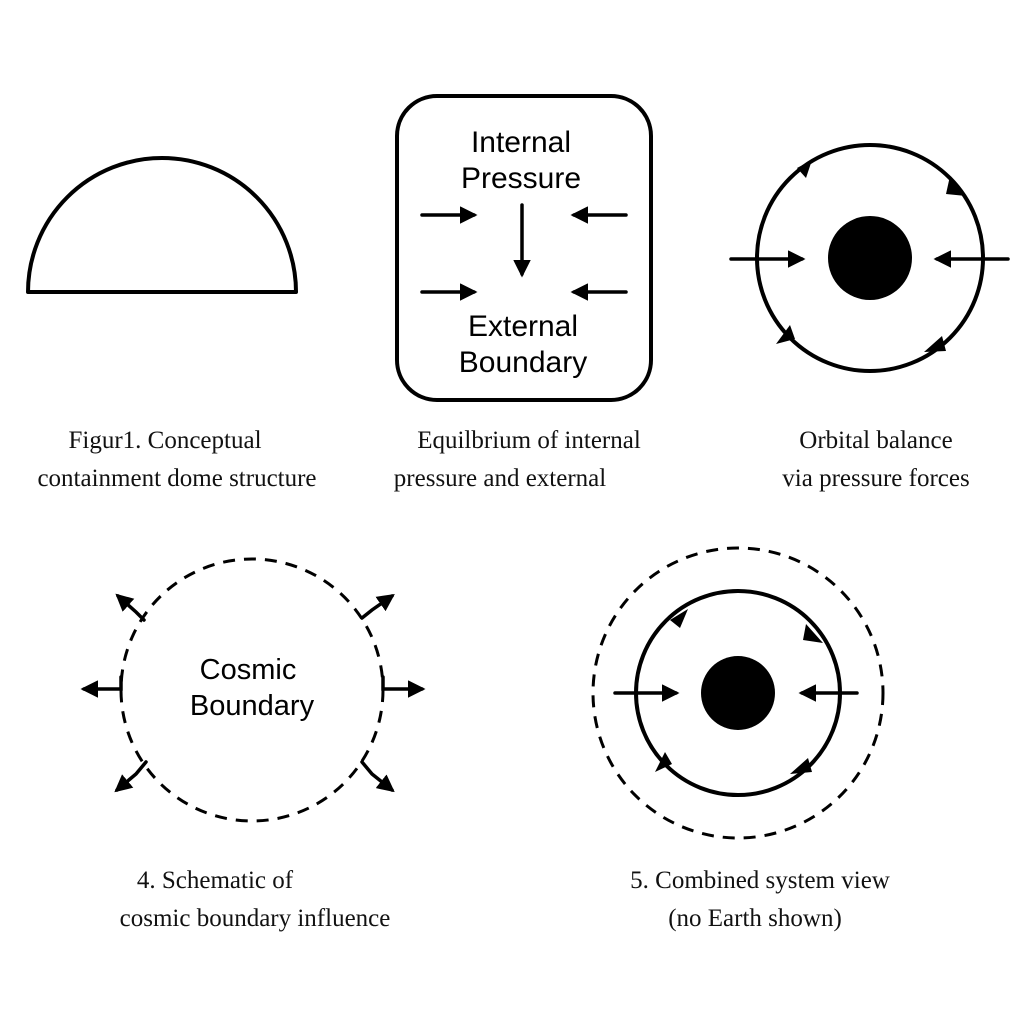 The width and height of the screenshot is (1024, 1024). What do you see at coordinates (521, 142) in the screenshot?
I see `internal-pressure-label-line1: Internal` at bounding box center [521, 142].